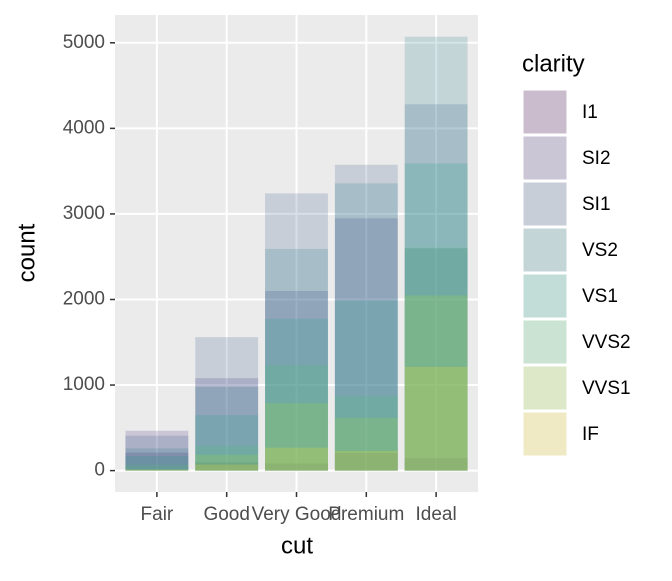 The image size is (672, 581). I want to click on legend-label: VVS1, so click(606, 388).